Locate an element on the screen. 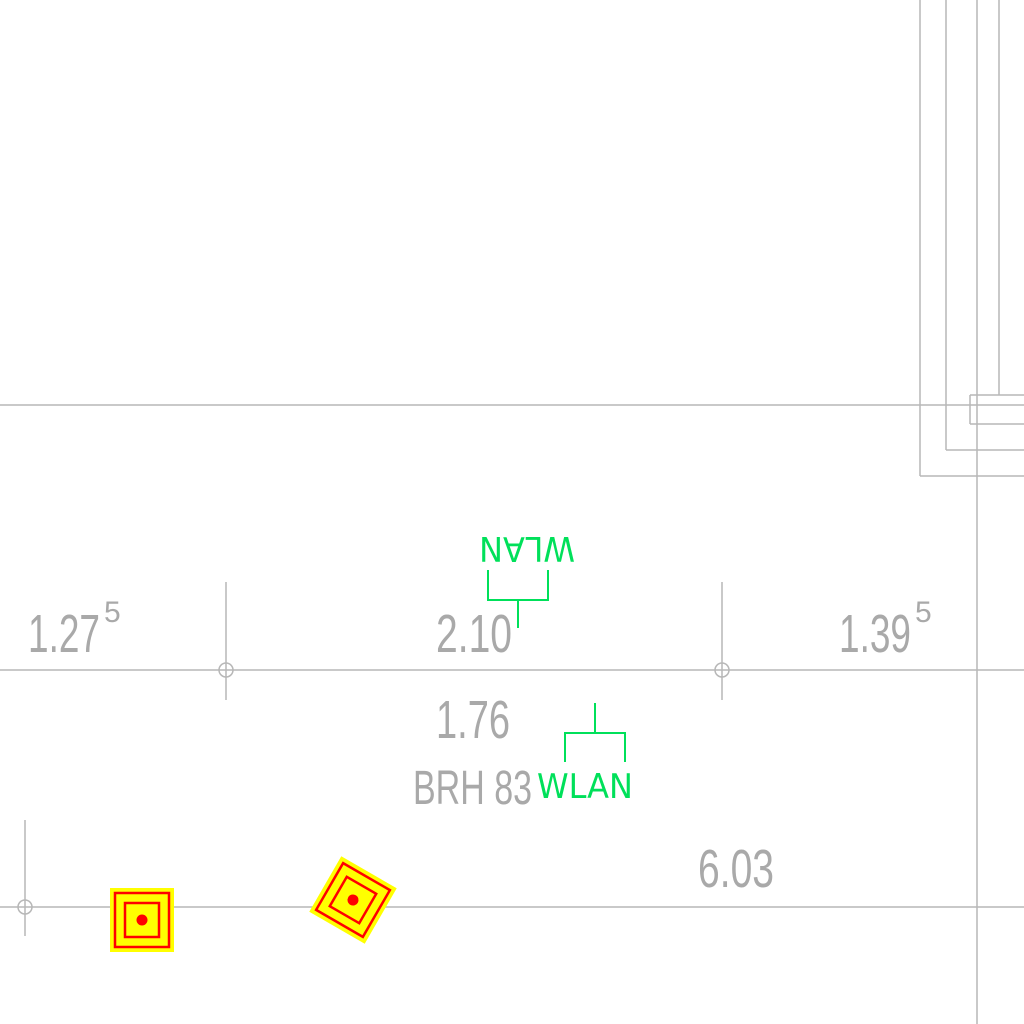 The image size is (1024, 1024). dimension-below: 1.76 is located at coordinates (473, 720).